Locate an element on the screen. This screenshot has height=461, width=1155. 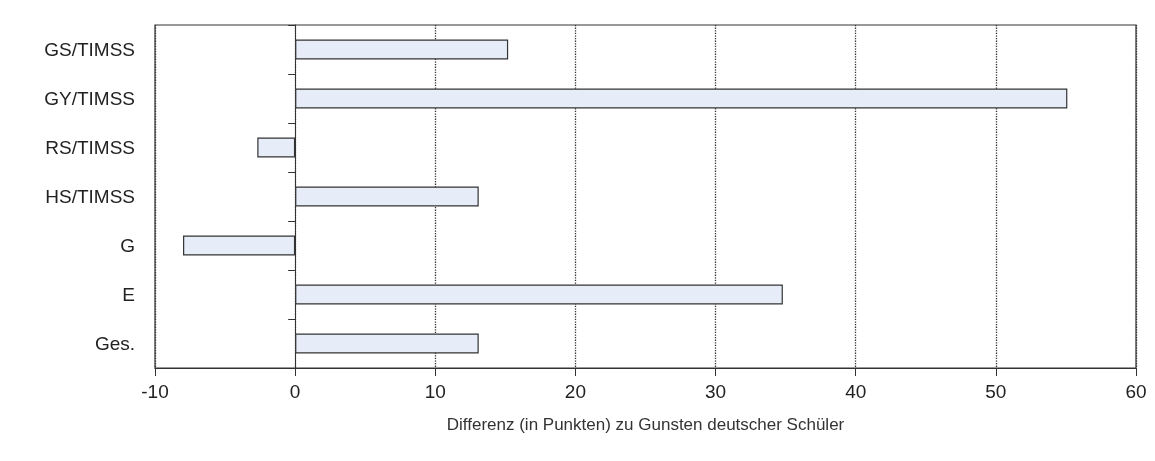
x-tick-label: 60 is located at coordinates (1136, 391).